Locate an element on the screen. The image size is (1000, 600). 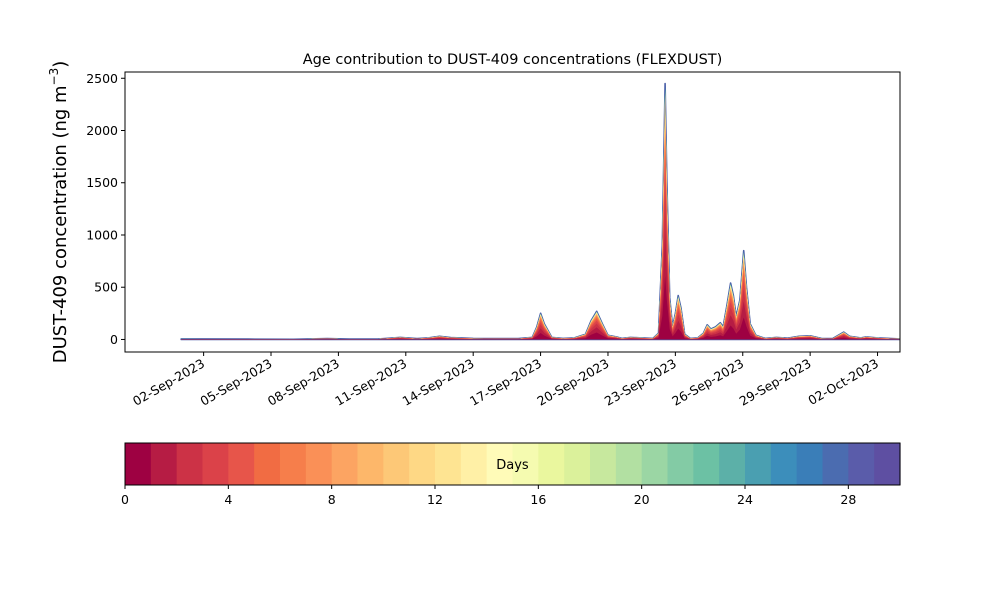
svg-text:DUST-409 concentration (ng m−3: DUST-409 concentration (ng m−3) is located at coordinates (59, 212).